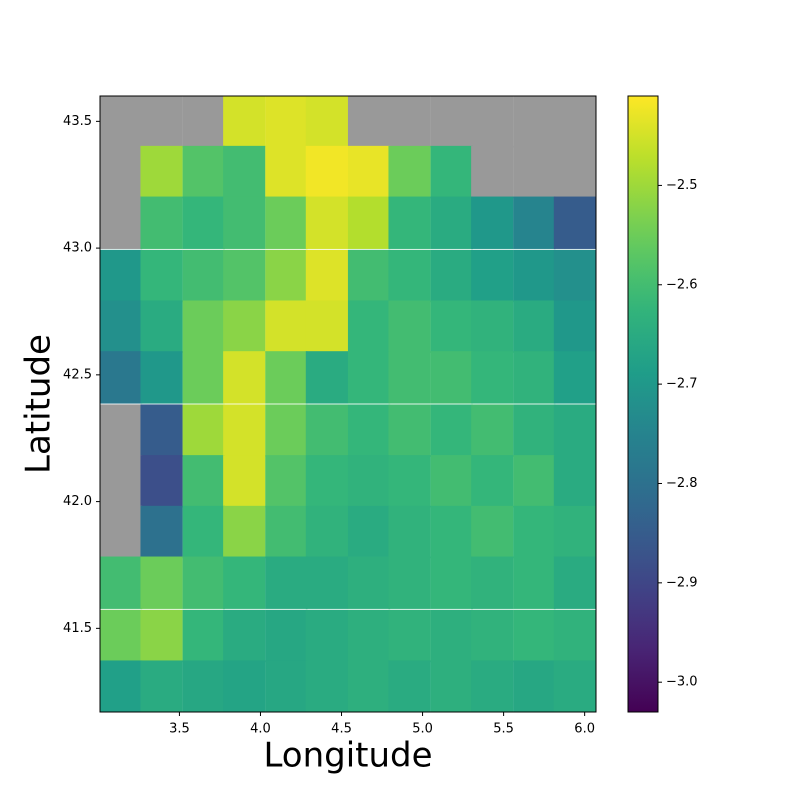  Describe the element at coordinates (584, 729) in the screenshot. I see `x-tick-label: 6.0` at that location.